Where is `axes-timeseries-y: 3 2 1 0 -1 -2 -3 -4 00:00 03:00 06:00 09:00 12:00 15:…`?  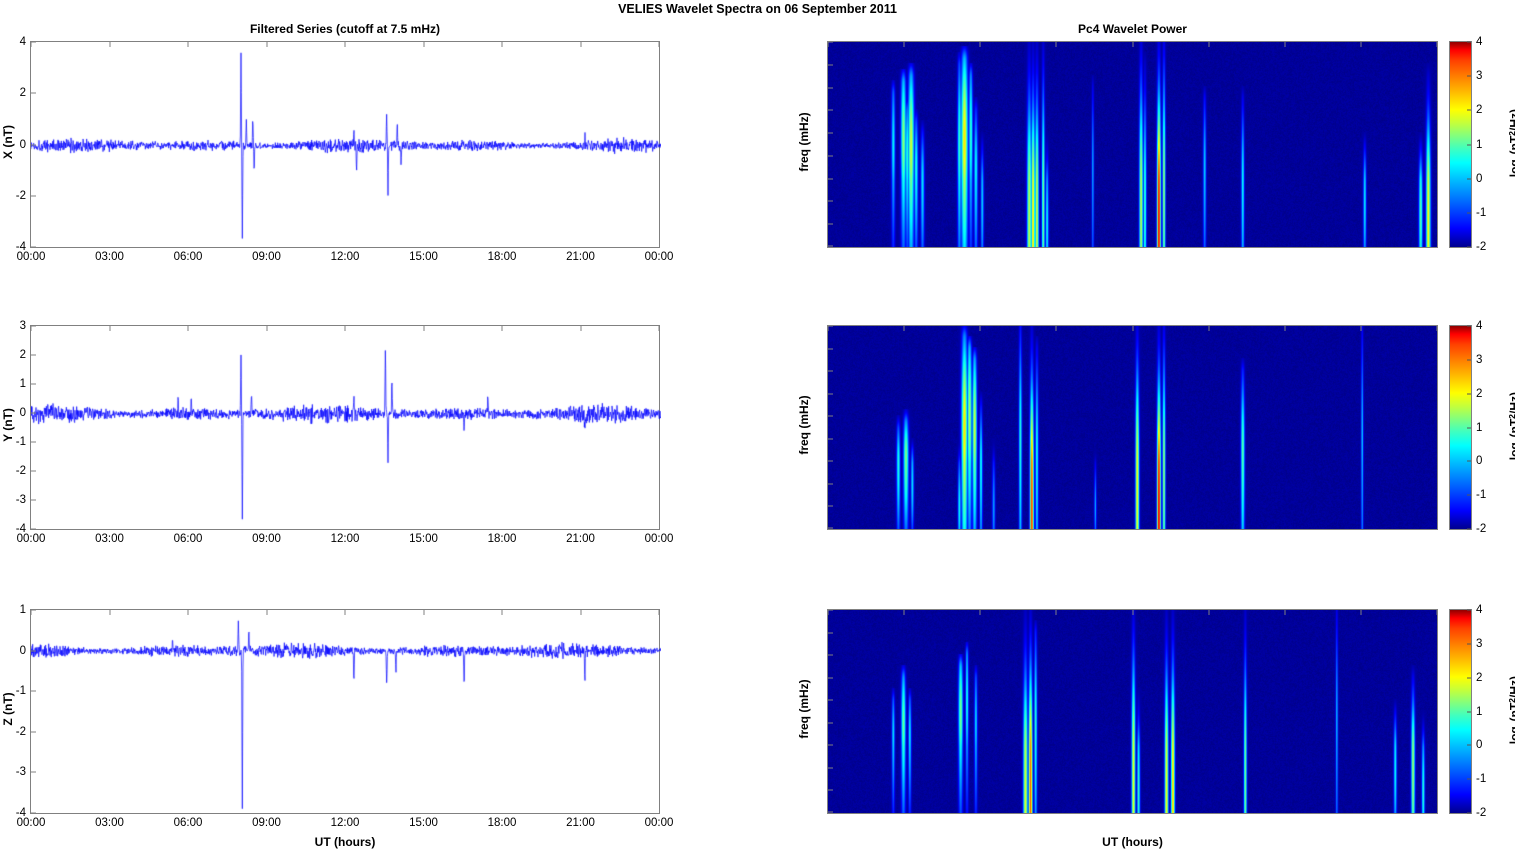 axes-timeseries-y: 3 2 1 0 -1 -2 -3 -4 00:00 03:00 06:00 09:00 12:00 15:… is located at coordinates (345, 432).